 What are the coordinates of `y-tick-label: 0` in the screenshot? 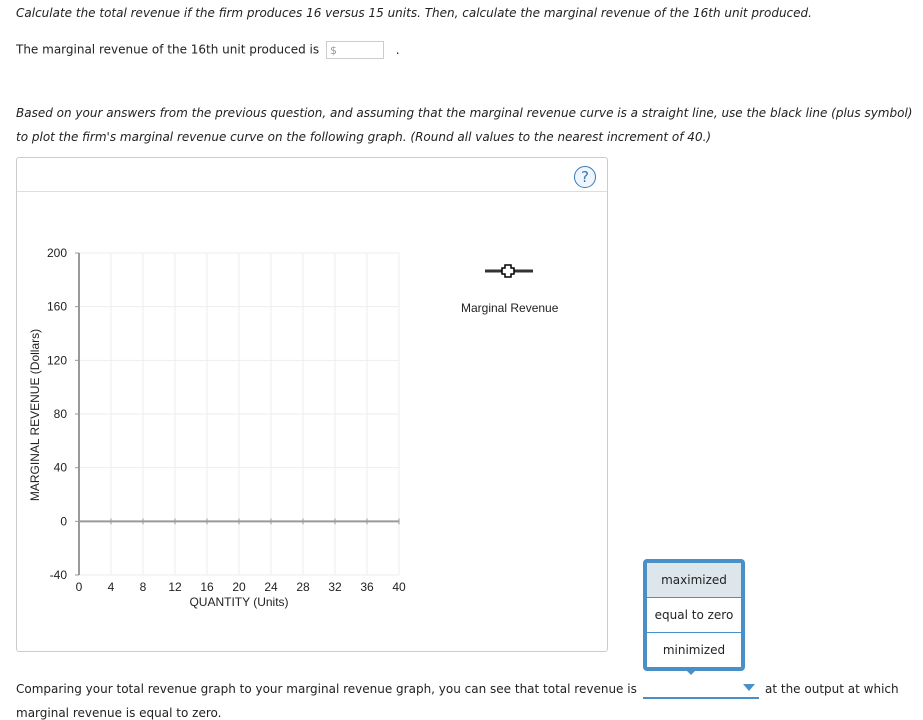 It's located at (63, 521).